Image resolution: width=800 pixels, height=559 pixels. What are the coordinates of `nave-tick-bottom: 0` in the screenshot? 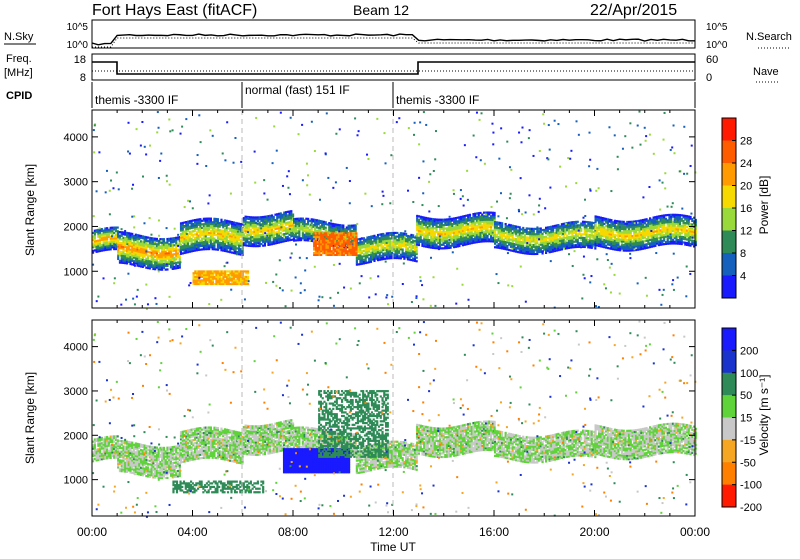 It's located at (709, 78).